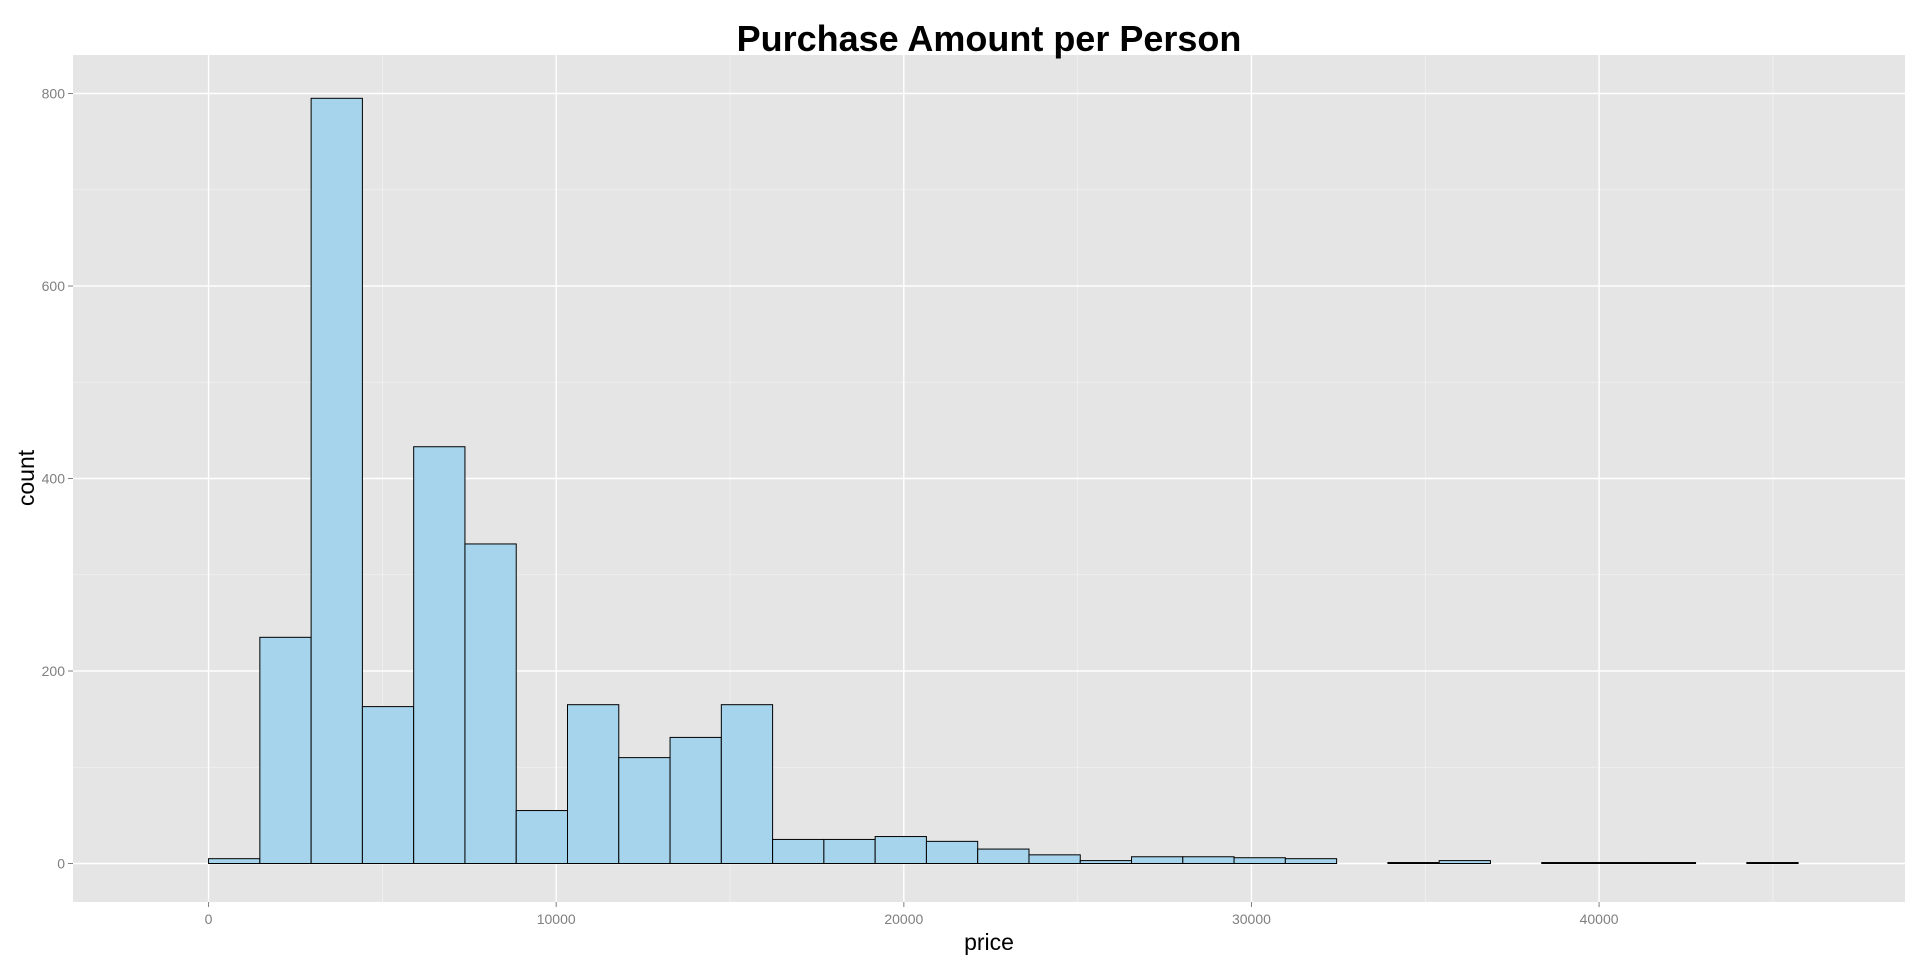 This screenshot has width=1920, height=960. I want to click on y-tick-label: 800, so click(54, 94).